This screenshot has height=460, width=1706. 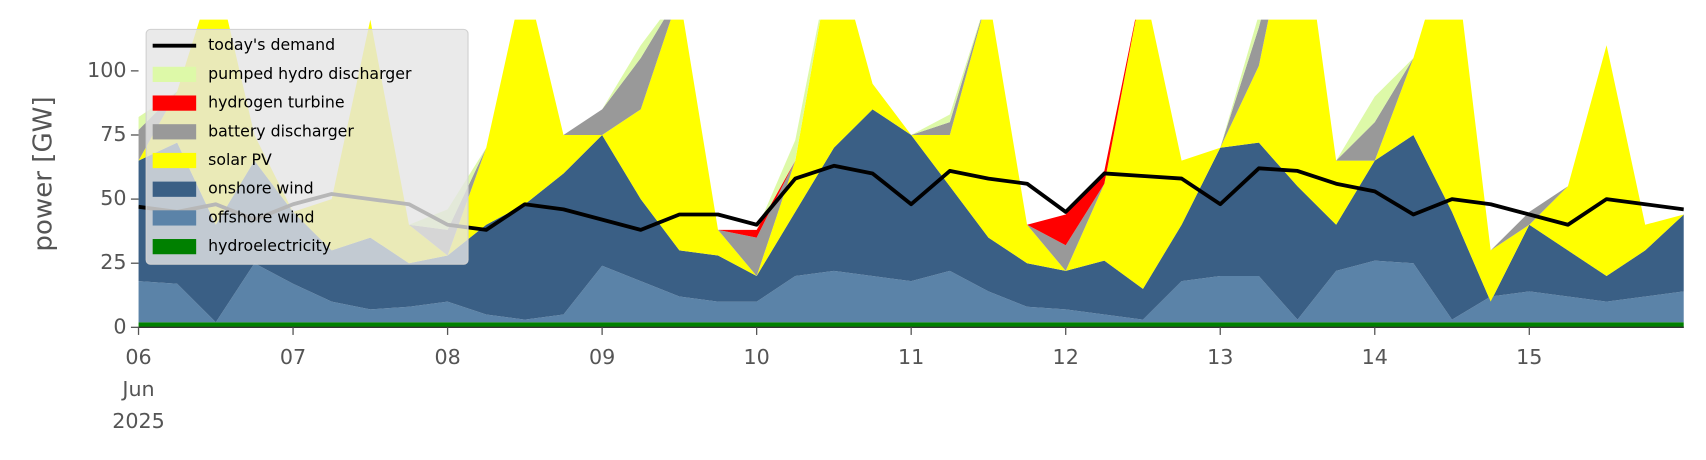 I want to click on legend-label: pumped hydro discharger, so click(x=310, y=73).